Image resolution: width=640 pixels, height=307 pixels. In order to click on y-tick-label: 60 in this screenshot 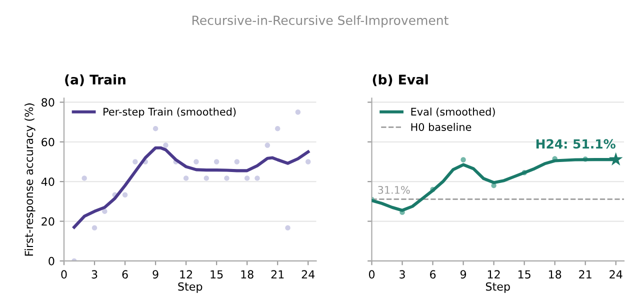, I will do `click(48, 142)`.